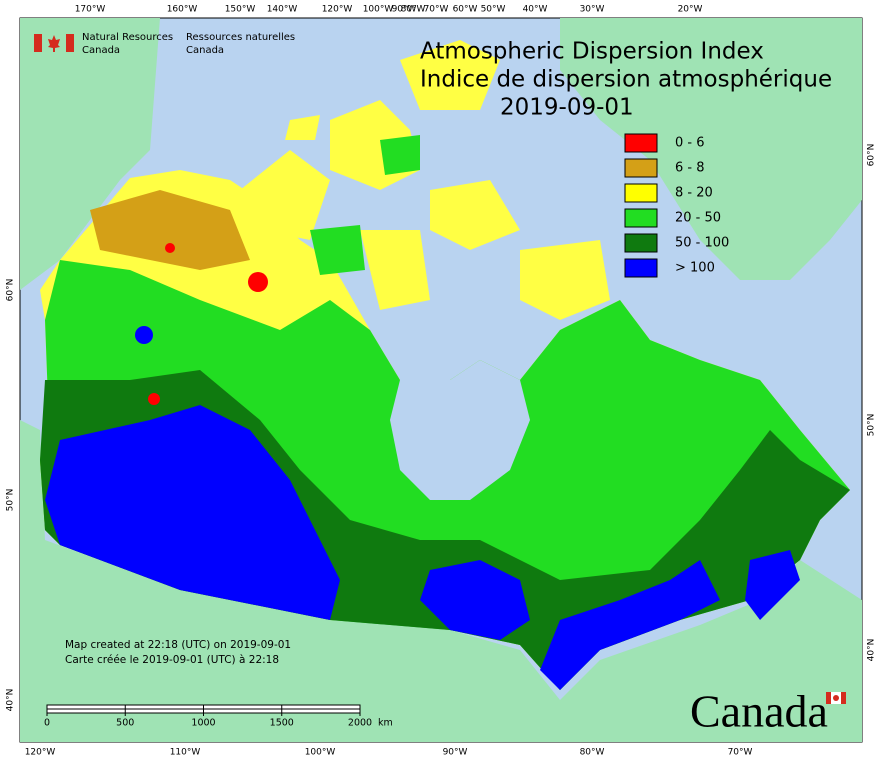  Describe the element at coordinates (385, 723) in the screenshot. I see `scale-unit: km` at that location.